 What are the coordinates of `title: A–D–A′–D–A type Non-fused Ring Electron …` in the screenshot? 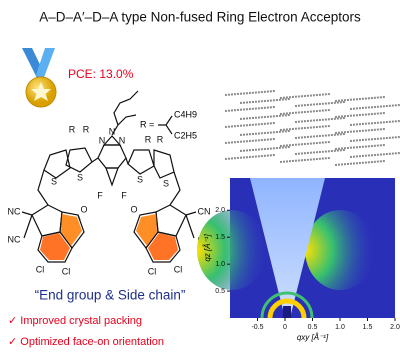 It's located at (200, 17).